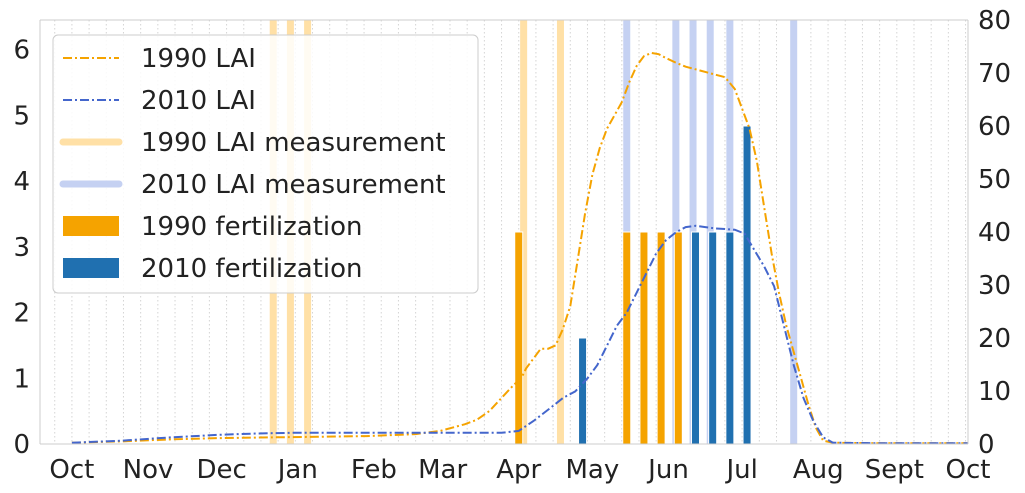 This screenshot has width=1025, height=493. Describe the element at coordinates (740, 470) in the screenshot. I see `x-tick-label: Jul` at that location.